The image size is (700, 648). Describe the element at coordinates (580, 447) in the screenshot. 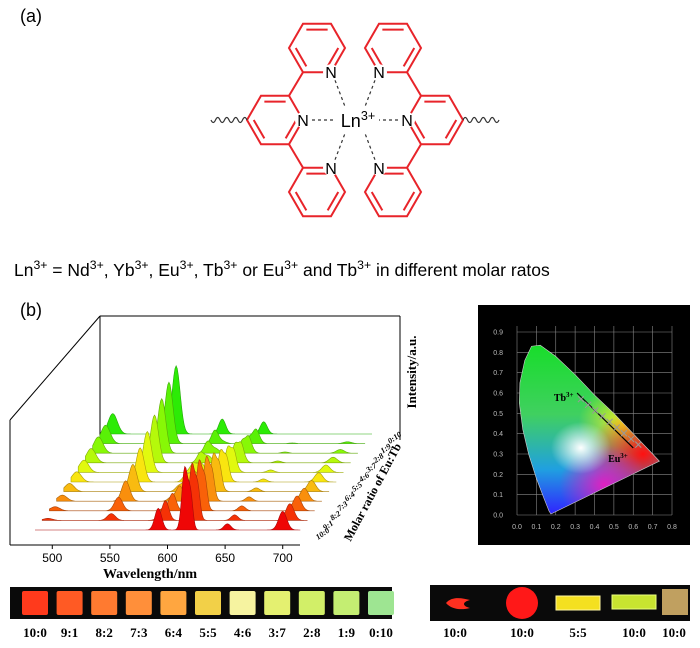

I see `cie-fill` at that location.